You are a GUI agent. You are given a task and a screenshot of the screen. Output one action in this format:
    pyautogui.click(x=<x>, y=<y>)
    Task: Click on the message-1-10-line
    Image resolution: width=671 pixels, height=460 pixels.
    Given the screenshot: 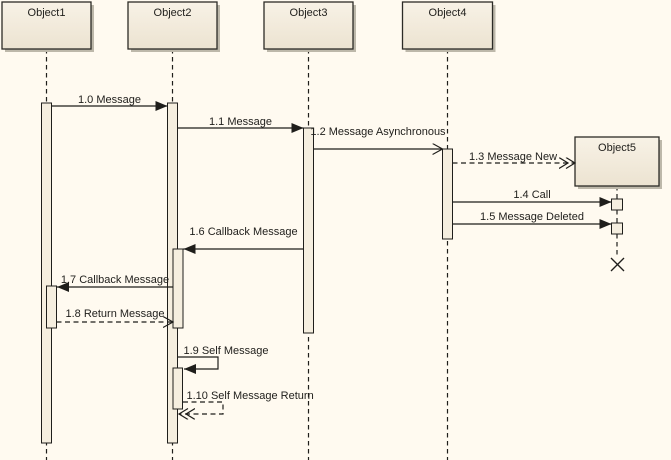 What is the action you would take?
    pyautogui.click(x=201, y=407)
    